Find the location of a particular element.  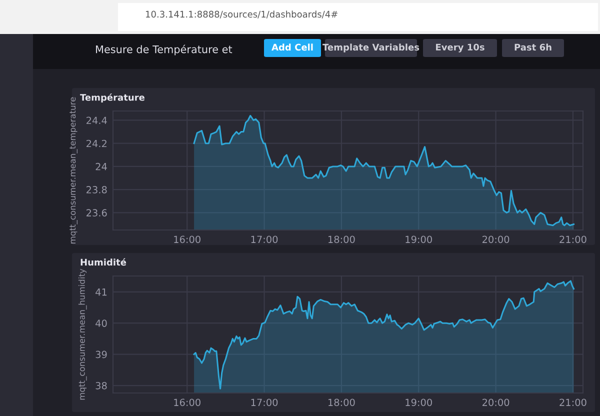

y-axis-title: mqtt_consumer.mean_temperature is located at coordinates (74, 170).